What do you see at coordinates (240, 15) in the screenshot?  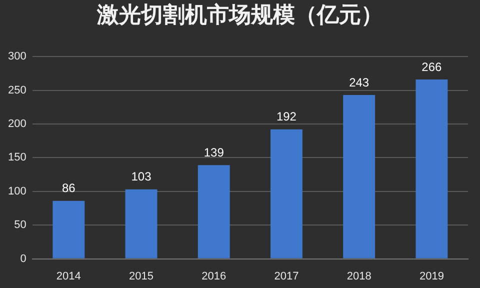 I see `chart-title: 激光切割机市场规模（亿元）` at bounding box center [240, 15].